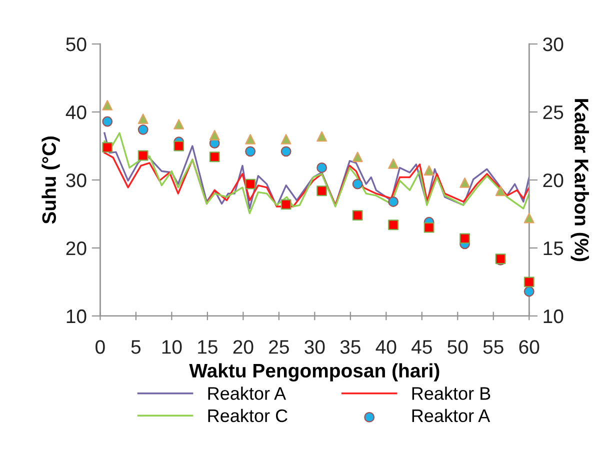 The height and width of the screenshot is (473, 611). What do you see at coordinates (422, 347) in the screenshot?
I see `x-tick-label: 45` at bounding box center [422, 347].